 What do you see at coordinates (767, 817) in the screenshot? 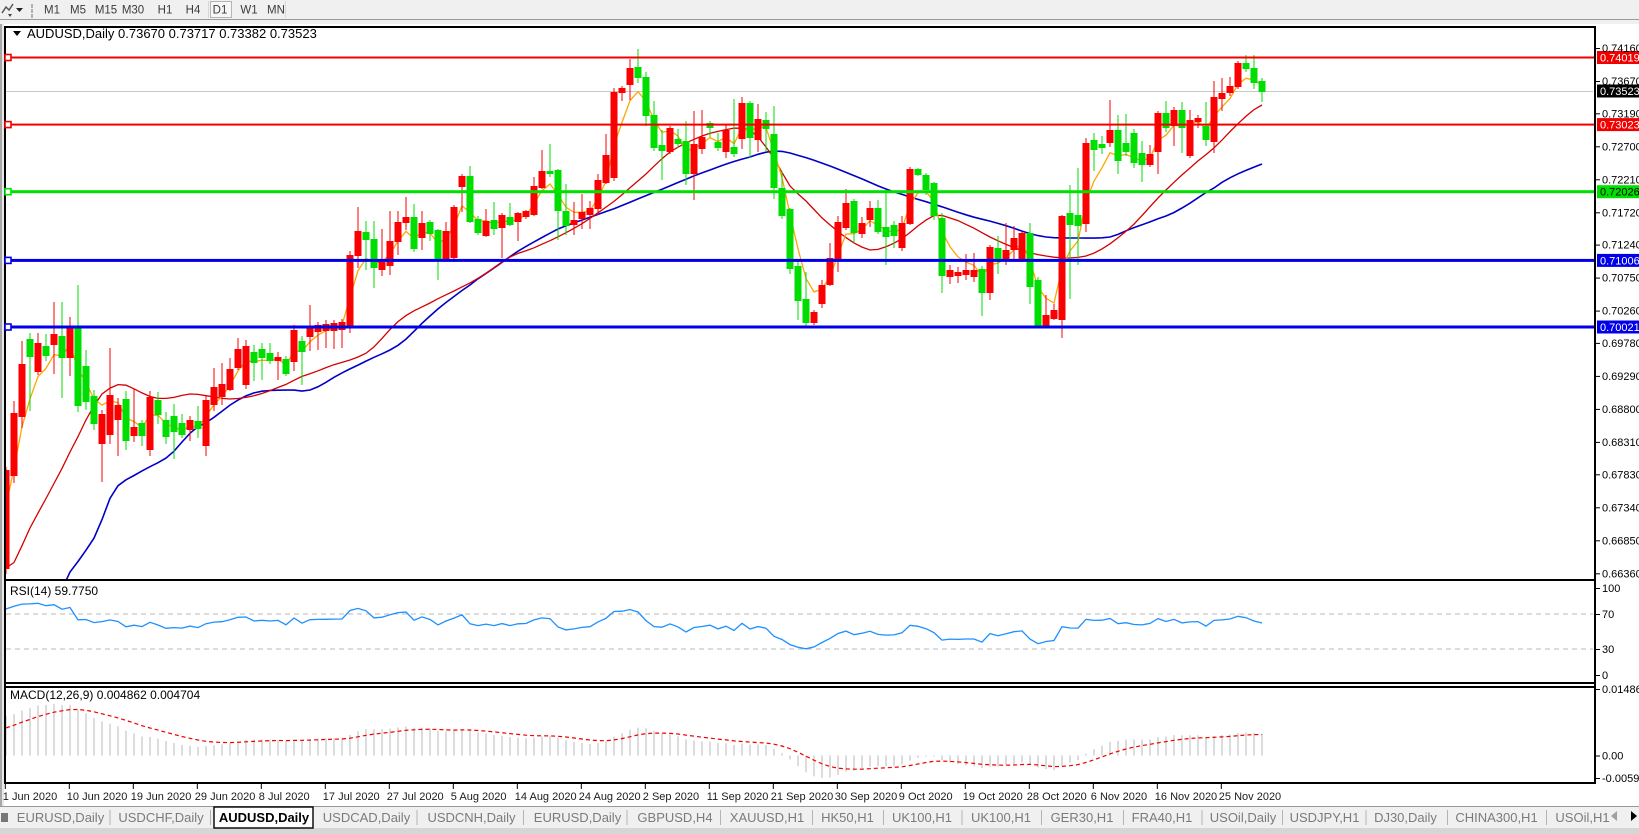
I see `svg-text: XAUUSD,H1` at bounding box center [767, 817].